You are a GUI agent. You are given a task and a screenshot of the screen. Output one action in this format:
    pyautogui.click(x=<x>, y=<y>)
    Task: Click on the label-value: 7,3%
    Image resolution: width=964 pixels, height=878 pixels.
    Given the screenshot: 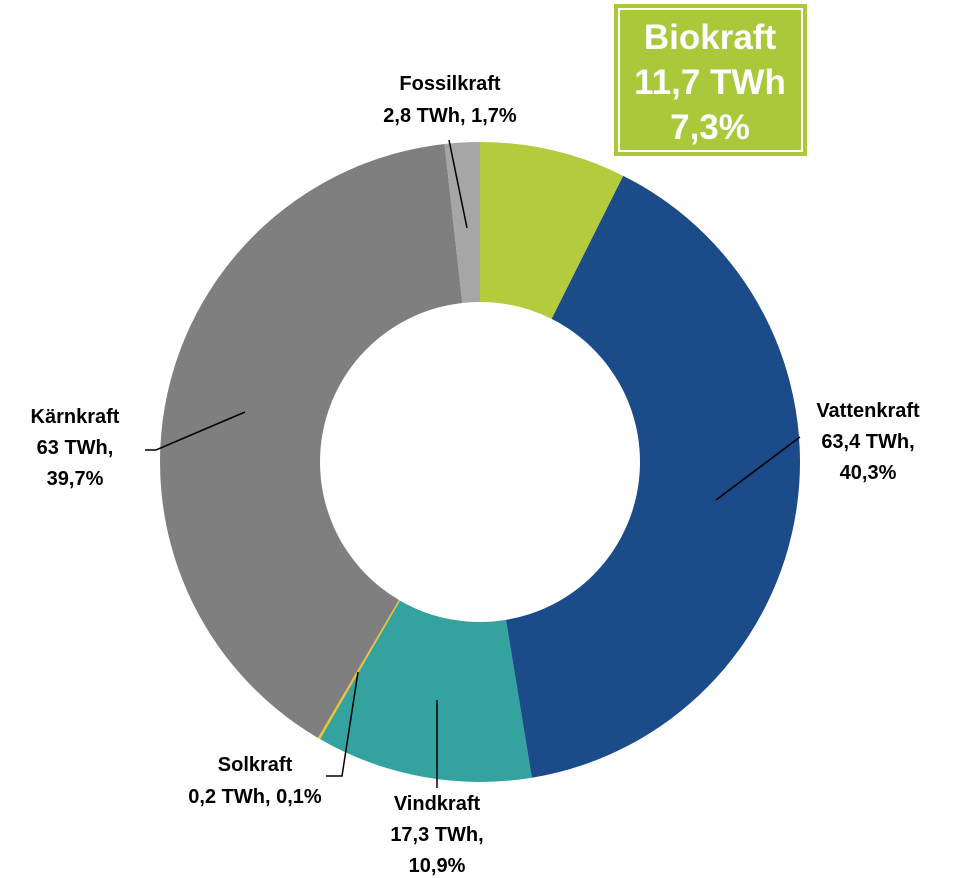 What is the action you would take?
    pyautogui.click(x=710, y=127)
    